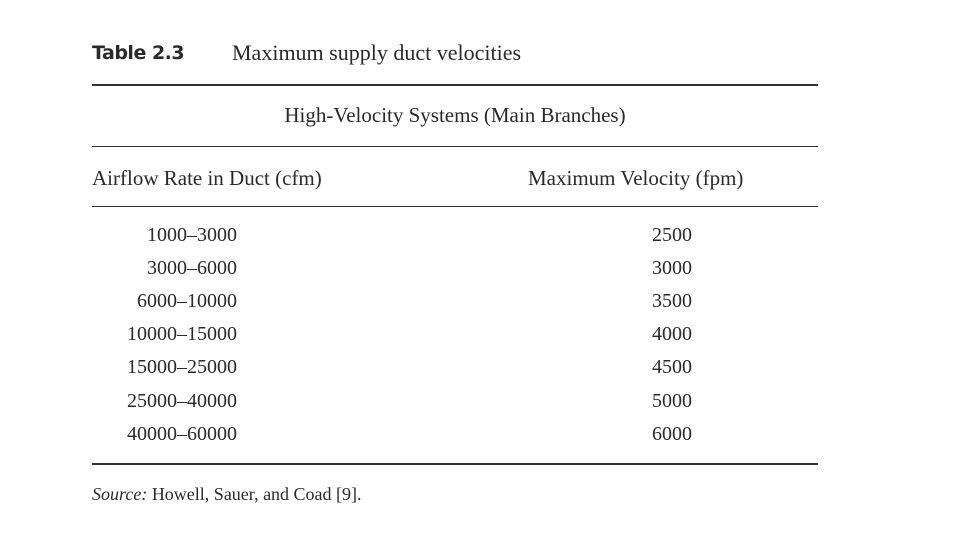 This screenshot has width=980, height=533. What do you see at coordinates (455, 115) in the screenshot?
I see `group-header: High-Velocity Systems (Main Branches)` at bounding box center [455, 115].